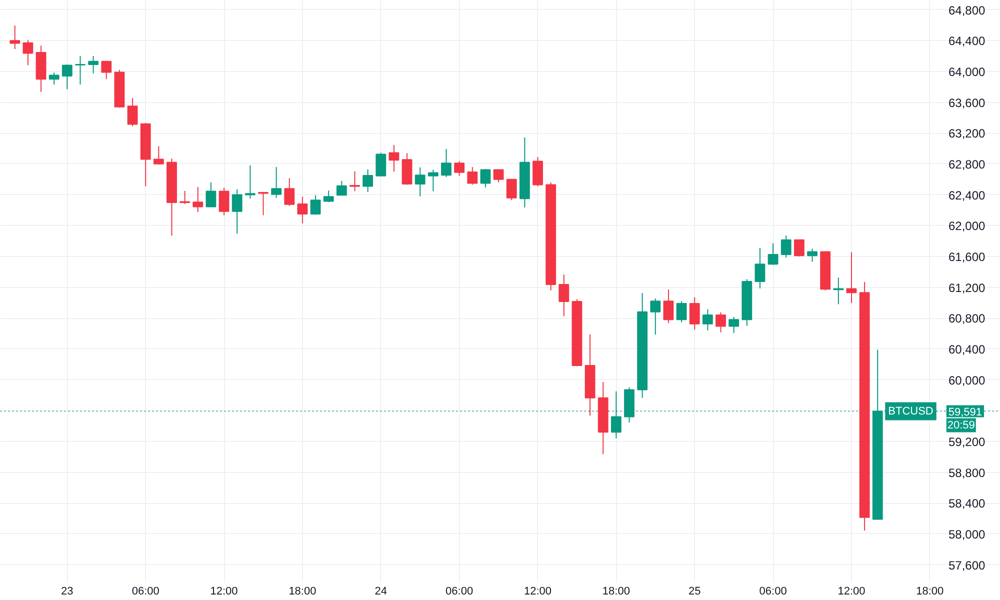 This screenshot has width=1000, height=600. Describe the element at coordinates (967, 473) in the screenshot. I see `y-tick-label: 58,800` at that location.